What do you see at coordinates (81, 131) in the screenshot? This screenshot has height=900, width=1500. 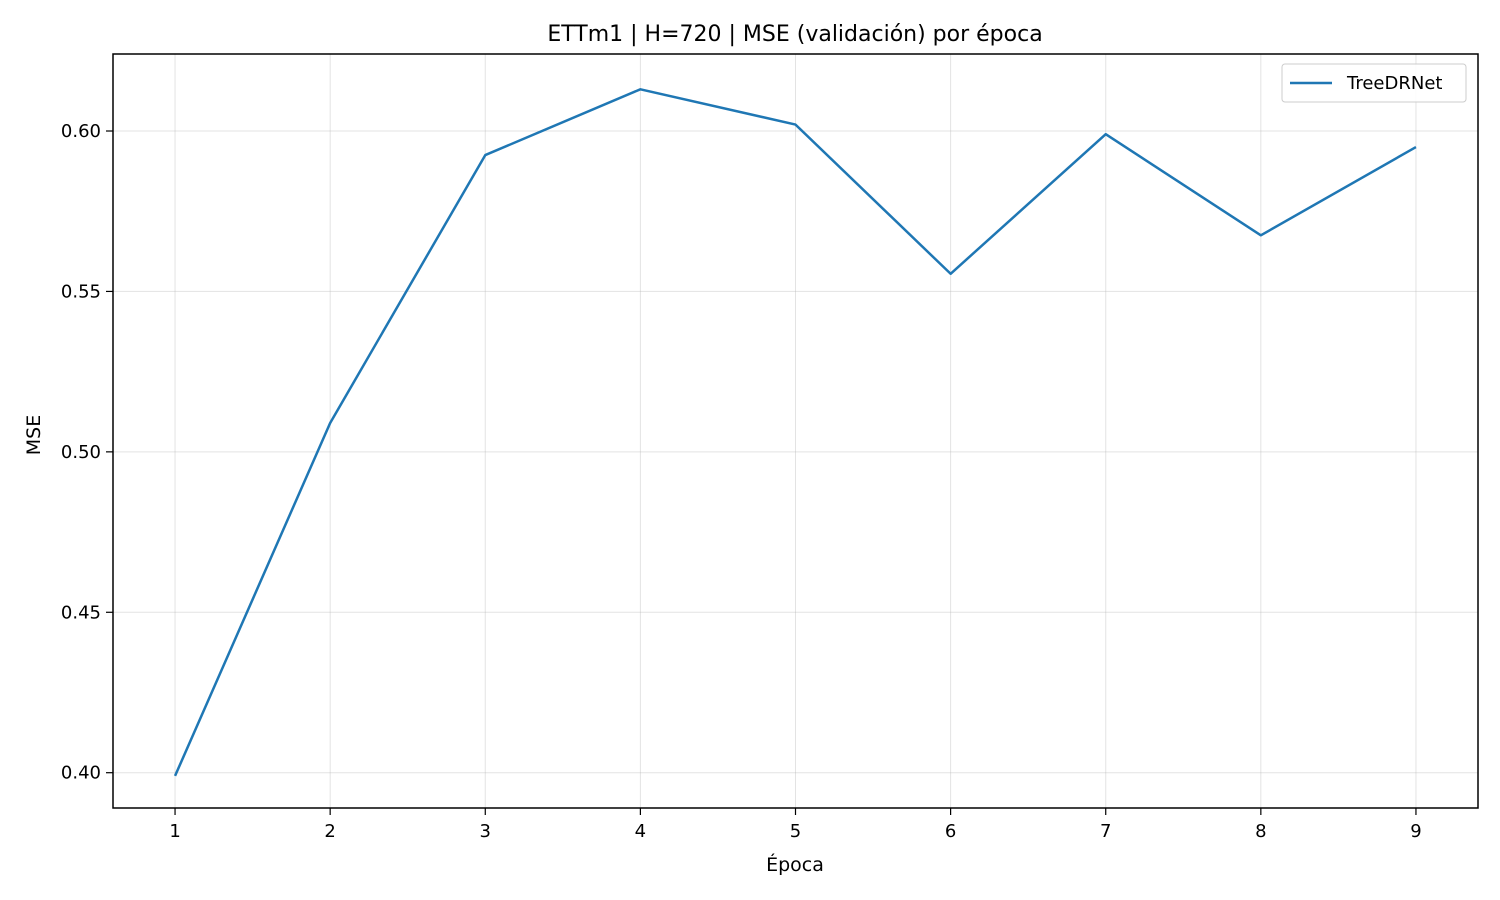 I see `y-tick-label: 0.60` at bounding box center [81, 131].